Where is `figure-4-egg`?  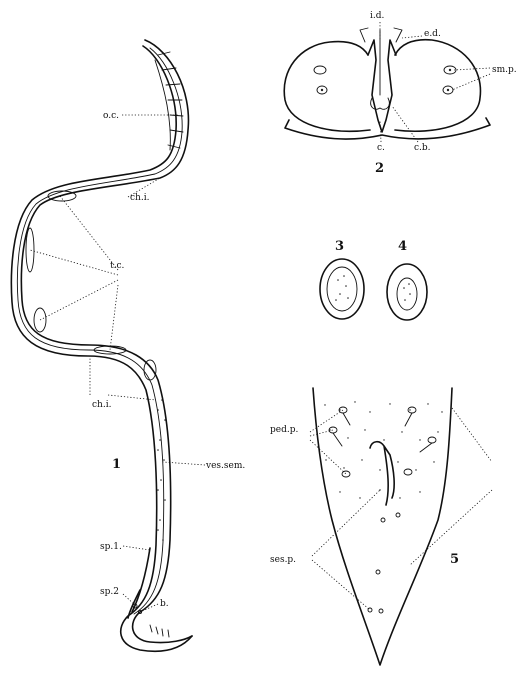
figure-4-egg is located at coordinates (407, 292).